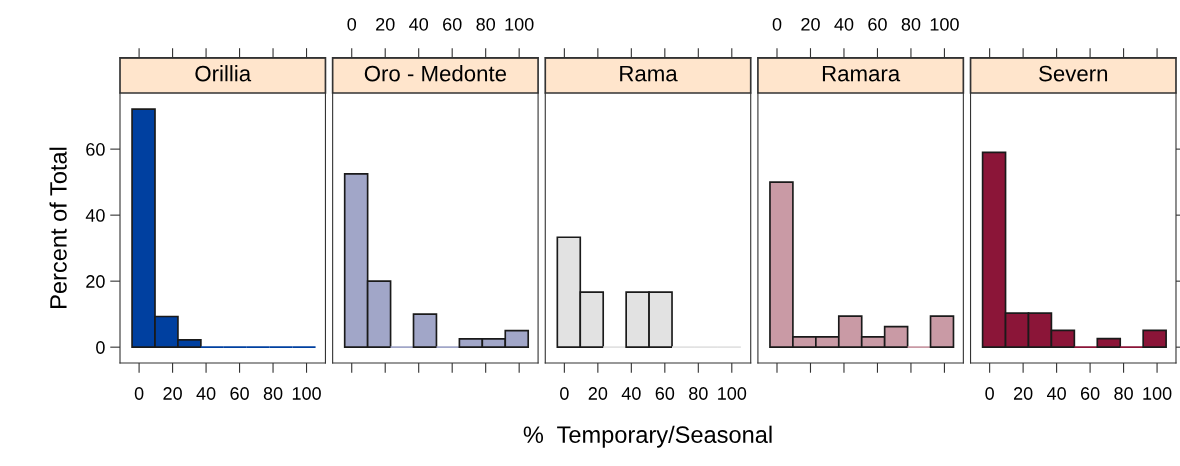 The width and height of the screenshot is (1180, 466). Describe the element at coordinates (649, 73) in the screenshot. I see `chart-title: Rama` at that location.